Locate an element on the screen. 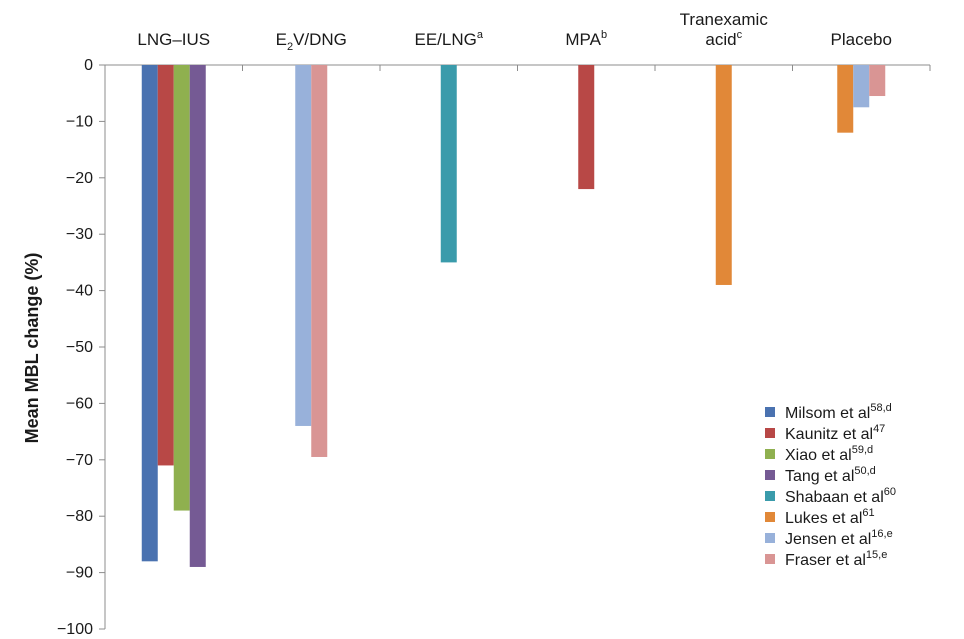 Image resolution: width=964 pixels, height=639 pixels. legend-label: Fraser et al15,e is located at coordinates (836, 559).